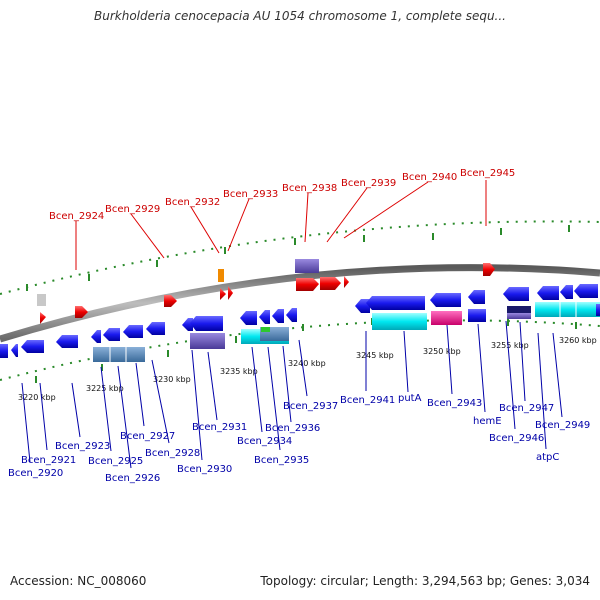 This screenshot has width=600, height=600. What do you see at coordinates (367, 400) in the screenshot?
I see `gene-label-bottom: Bcen_2941` at bounding box center [367, 400].